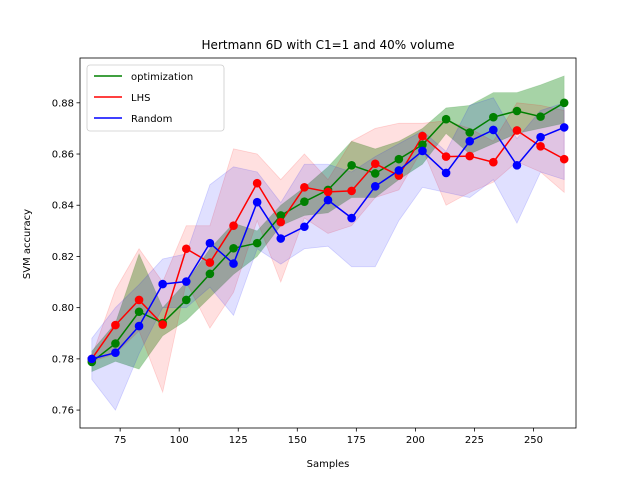 Image resolution: width=640 pixels, height=480 pixels. Describe the element at coordinates (328, 437) in the screenshot. I see `x-axis: 75 100 125 150 175 200 225 250` at that location.